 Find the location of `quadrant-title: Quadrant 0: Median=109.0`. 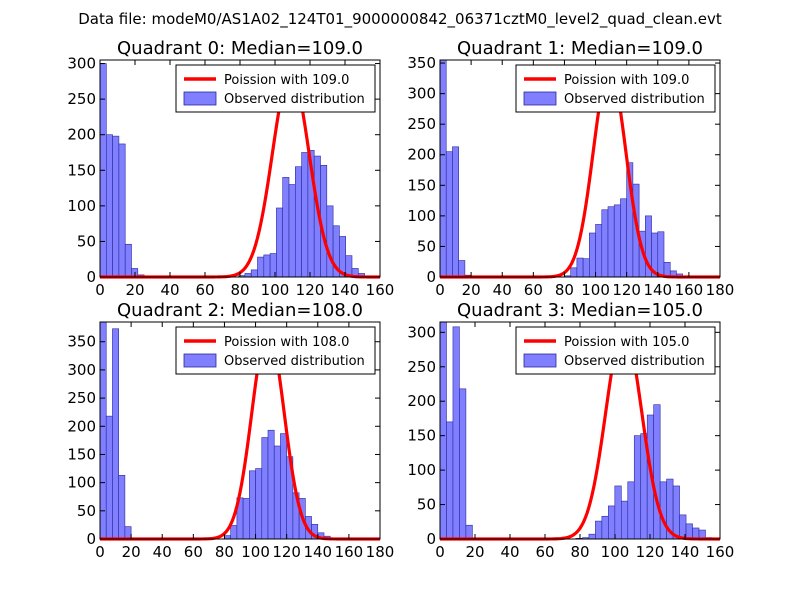

quadrant-title: Quadrant 0: Median=109.0 is located at coordinates (240, 48).